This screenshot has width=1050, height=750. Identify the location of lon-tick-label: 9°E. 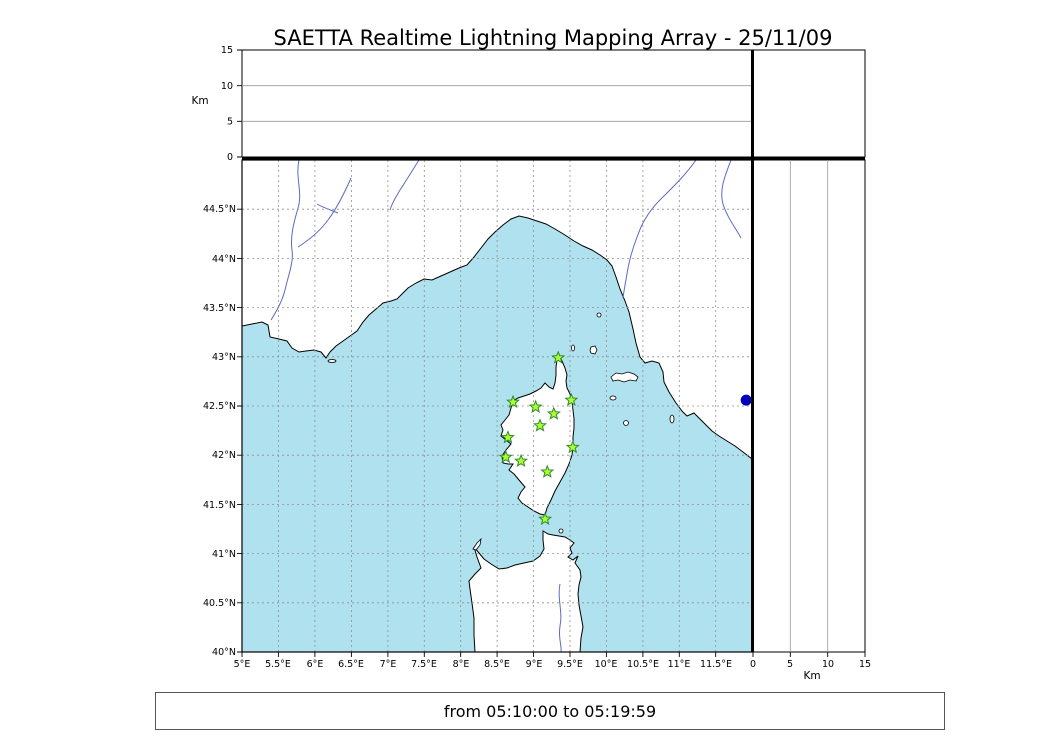
(534, 664).